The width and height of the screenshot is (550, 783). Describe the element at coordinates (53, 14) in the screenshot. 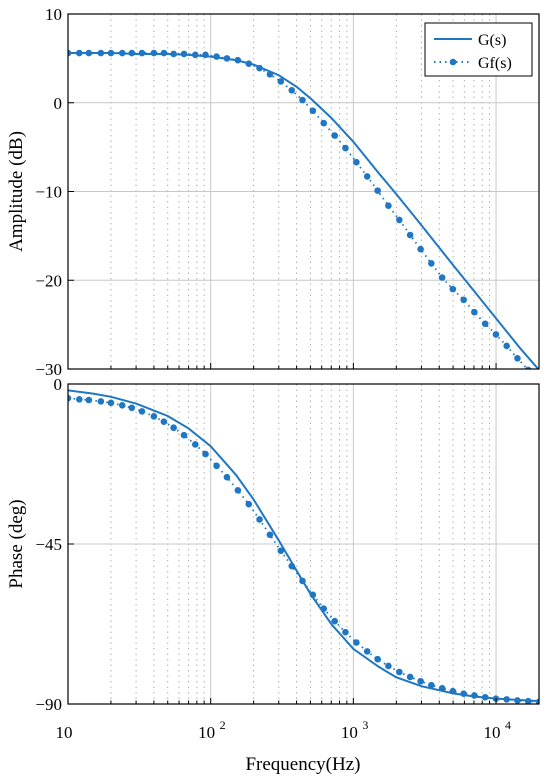

I see `amplitude-y-tick-label: 10` at that location.